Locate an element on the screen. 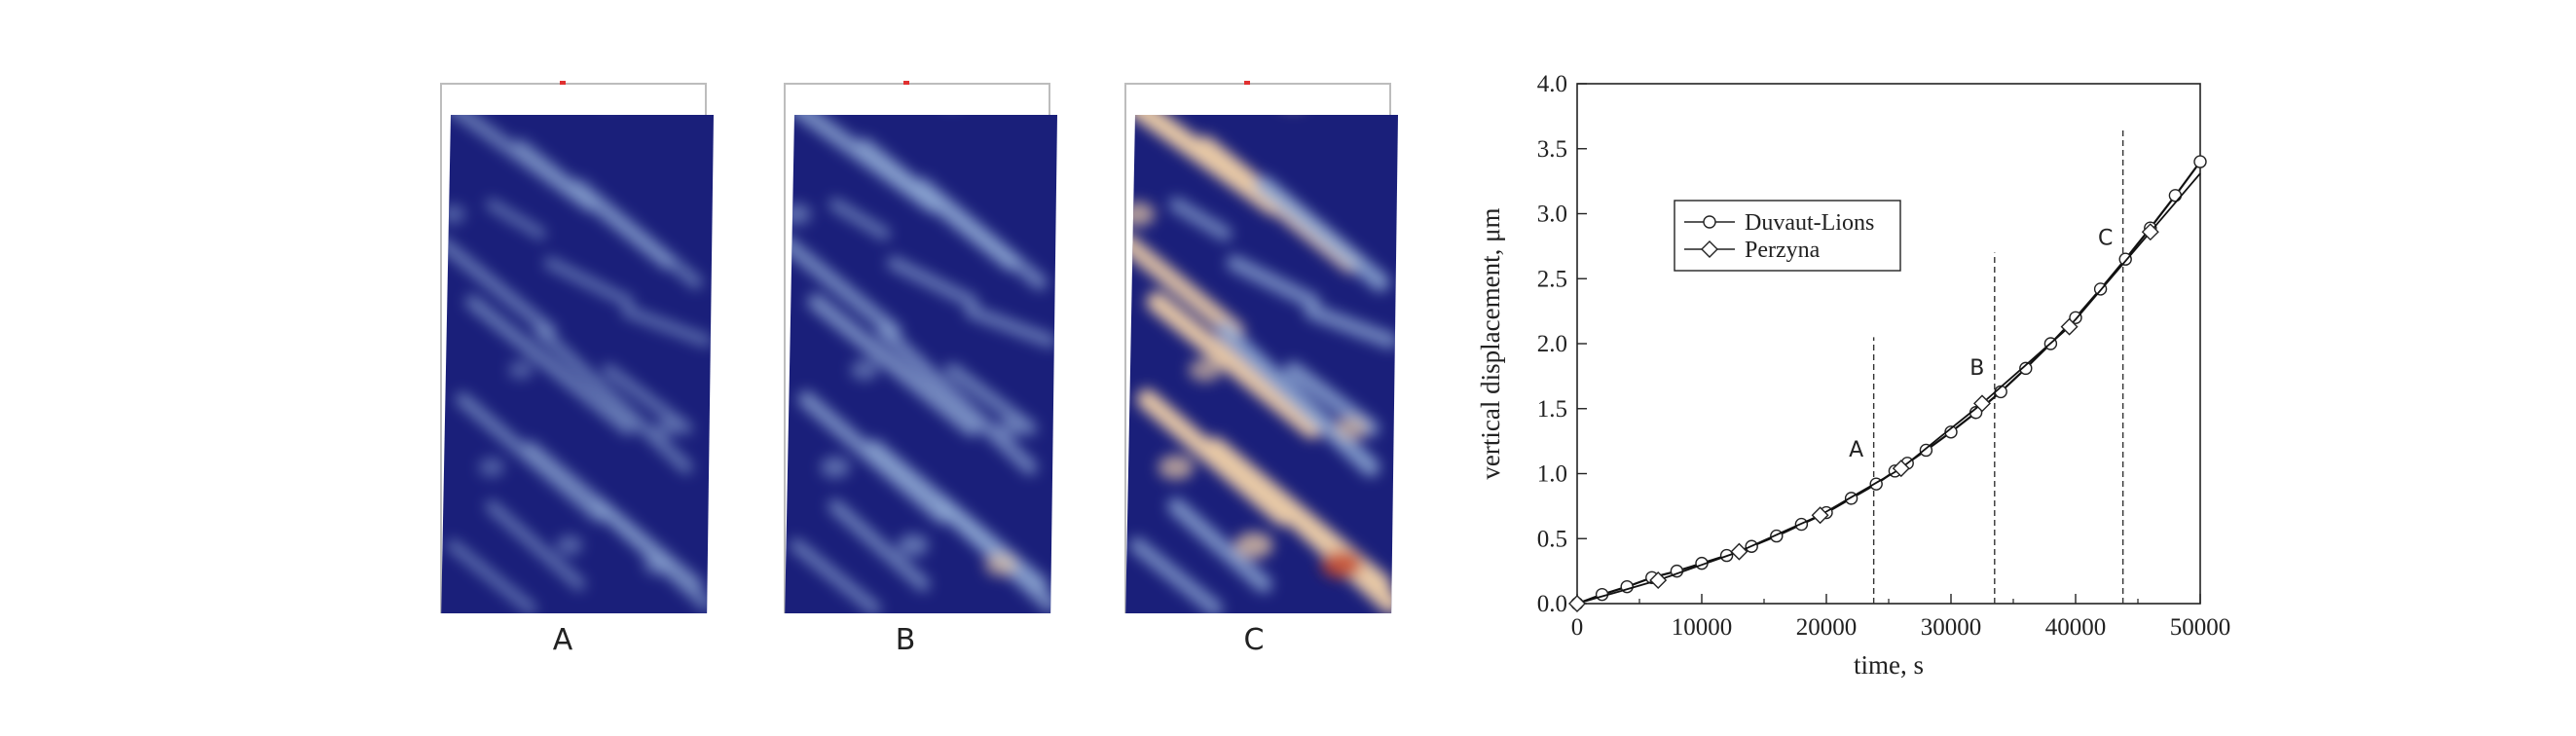 Image resolution: width=2576 pixels, height=736 pixels. heatmap-panel-c is located at coordinates (1259, 345).